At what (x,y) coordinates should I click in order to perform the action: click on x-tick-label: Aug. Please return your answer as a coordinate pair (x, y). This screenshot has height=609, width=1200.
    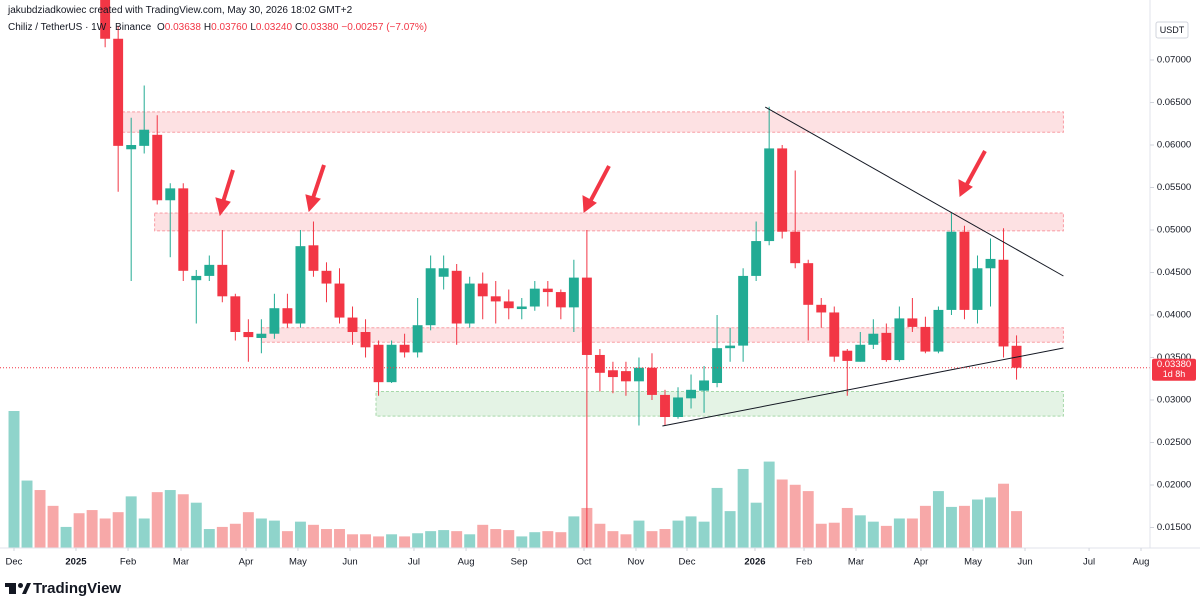
    Looking at the image, I should click on (466, 562).